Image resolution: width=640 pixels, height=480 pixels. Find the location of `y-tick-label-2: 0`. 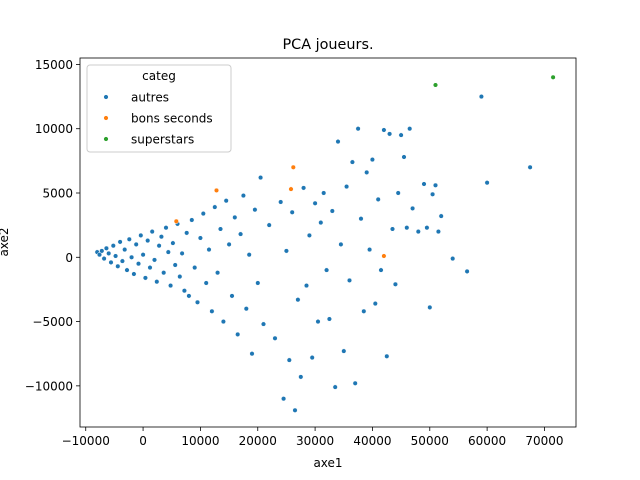

y-tick-label-2: 0 is located at coordinates (69, 258).